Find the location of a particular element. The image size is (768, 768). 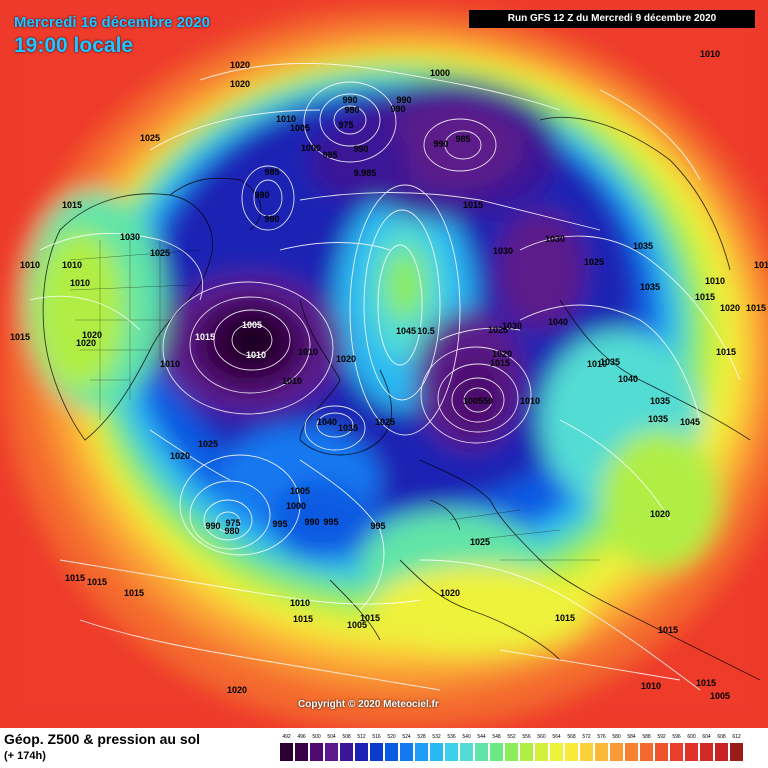

legend-label: 608 is located at coordinates (721, 737).